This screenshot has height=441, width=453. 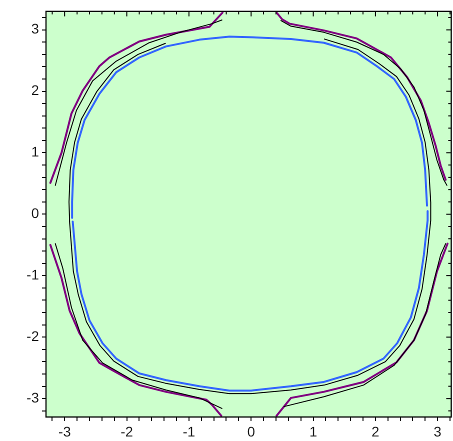 What do you see at coordinates (65, 431) in the screenshot?
I see `x-tick-label: -3` at bounding box center [65, 431].